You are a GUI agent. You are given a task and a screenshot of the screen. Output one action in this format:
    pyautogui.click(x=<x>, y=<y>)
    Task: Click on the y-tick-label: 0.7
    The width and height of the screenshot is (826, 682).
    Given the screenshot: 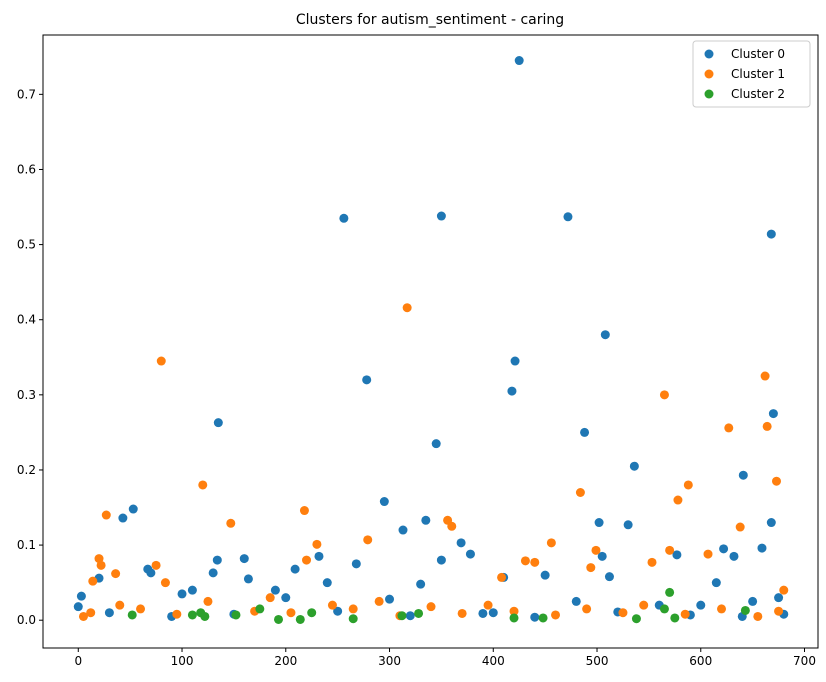 What is the action you would take?
    pyautogui.click(x=26, y=94)
    